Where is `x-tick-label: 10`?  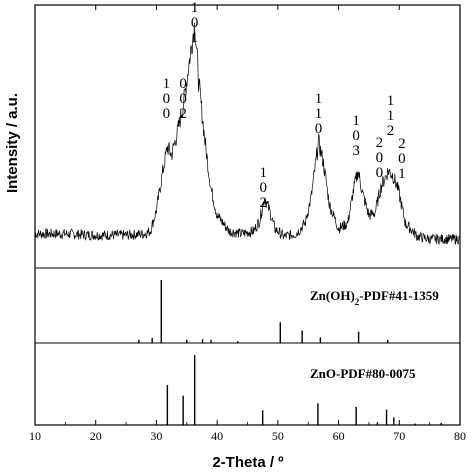 x-tick-label: 10 is located at coordinates (35, 436).